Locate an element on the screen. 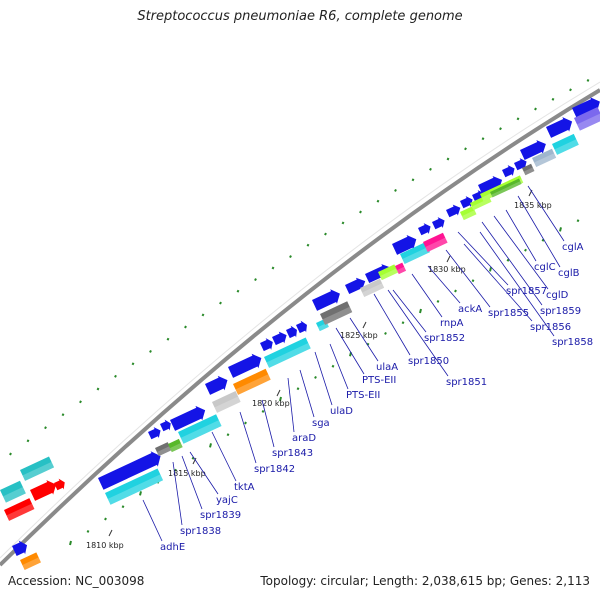  gene-label-spr1838: spr1838 is located at coordinates (200, 531).